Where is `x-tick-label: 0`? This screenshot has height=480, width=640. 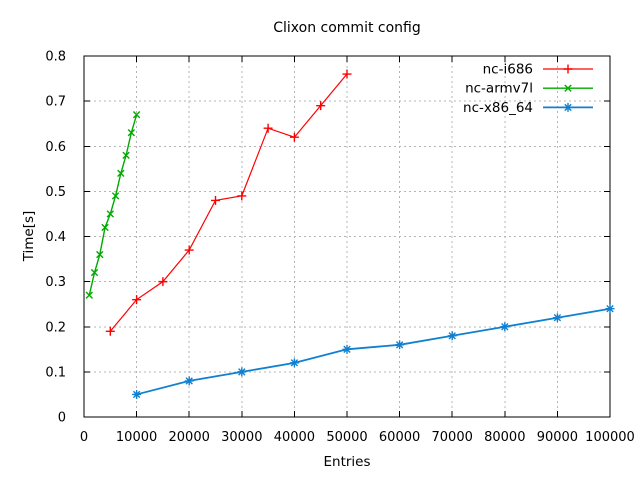
x-tick-label: 0 is located at coordinates (84, 437).